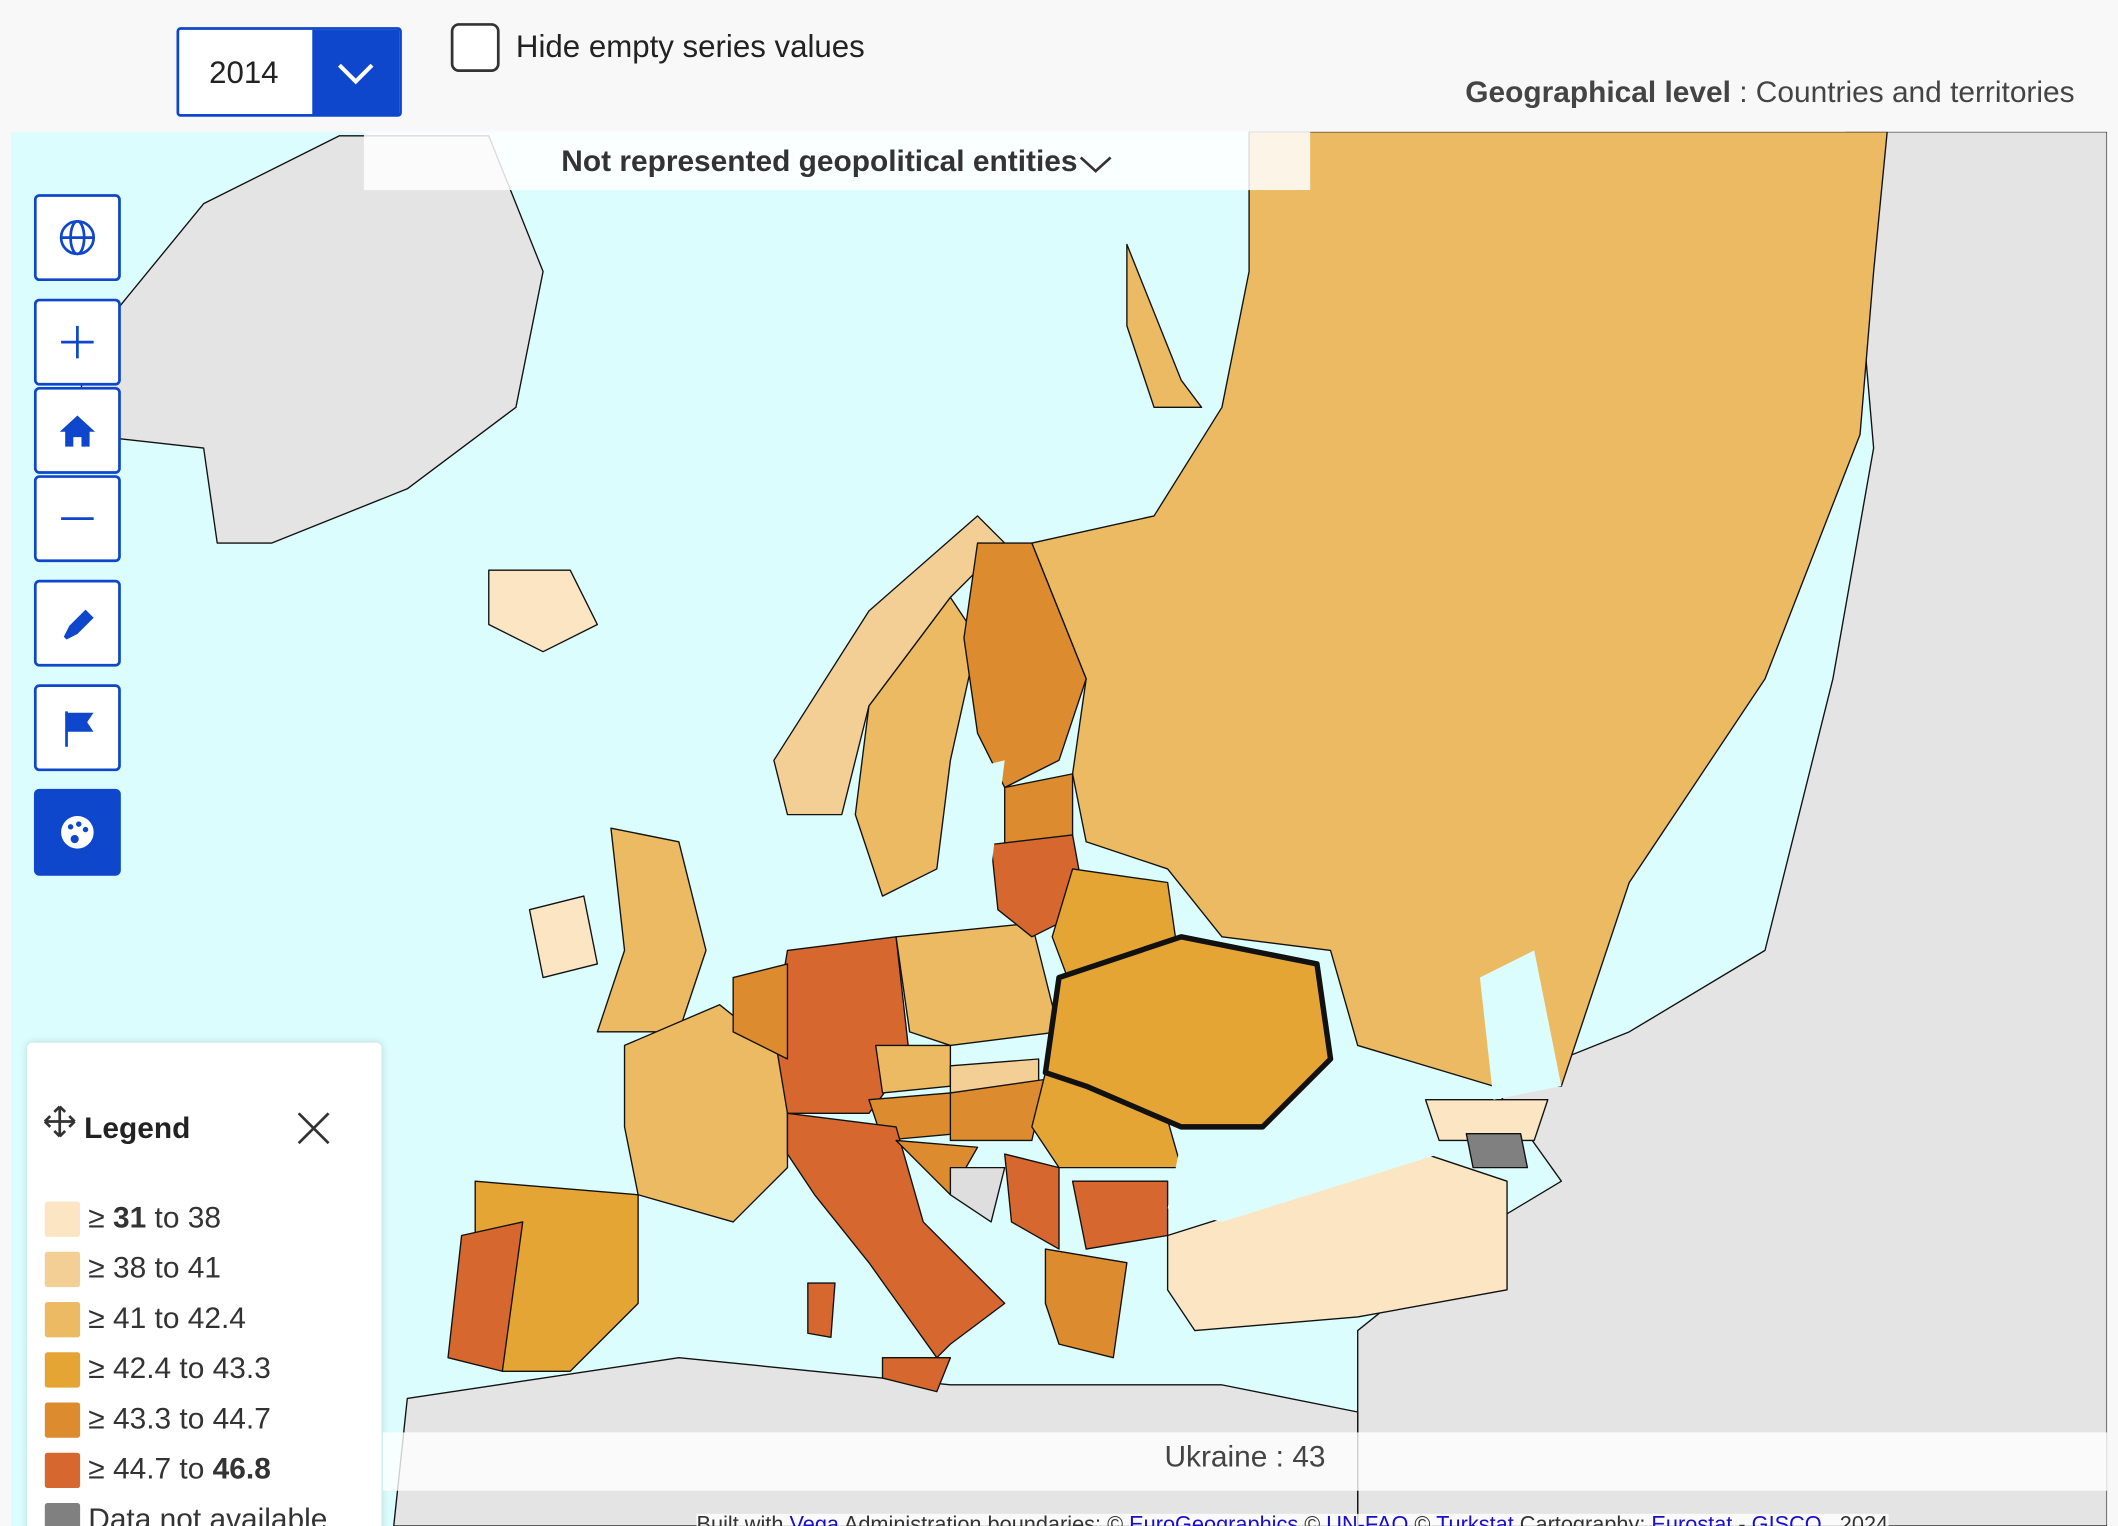 Image resolution: width=2118 pixels, height=1526 pixels. Describe the element at coordinates (1907, 91) in the screenshot. I see `geo-value: : Countries and territories` at that location.